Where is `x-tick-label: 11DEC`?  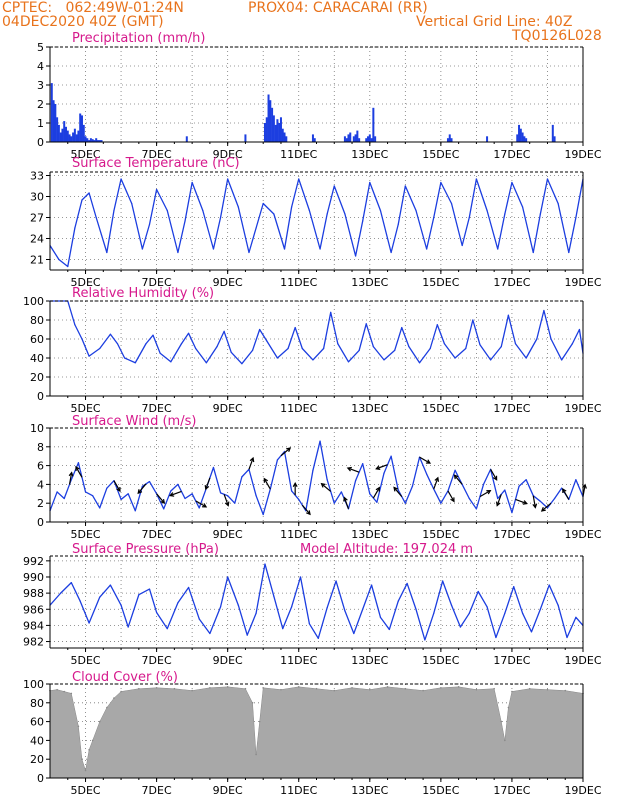
x-tick-label: 11DEC is located at coordinates (298, 154).